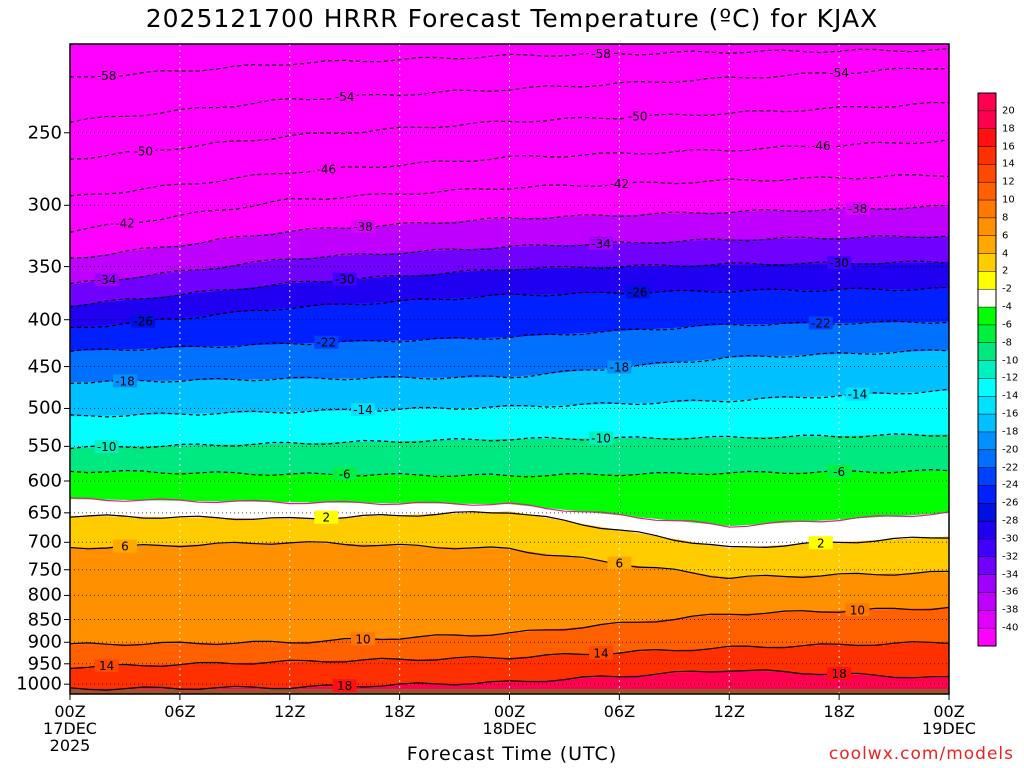  What do you see at coordinates (180, 711) in the screenshot?
I see `x-tick-label: 06Z` at bounding box center [180, 711].